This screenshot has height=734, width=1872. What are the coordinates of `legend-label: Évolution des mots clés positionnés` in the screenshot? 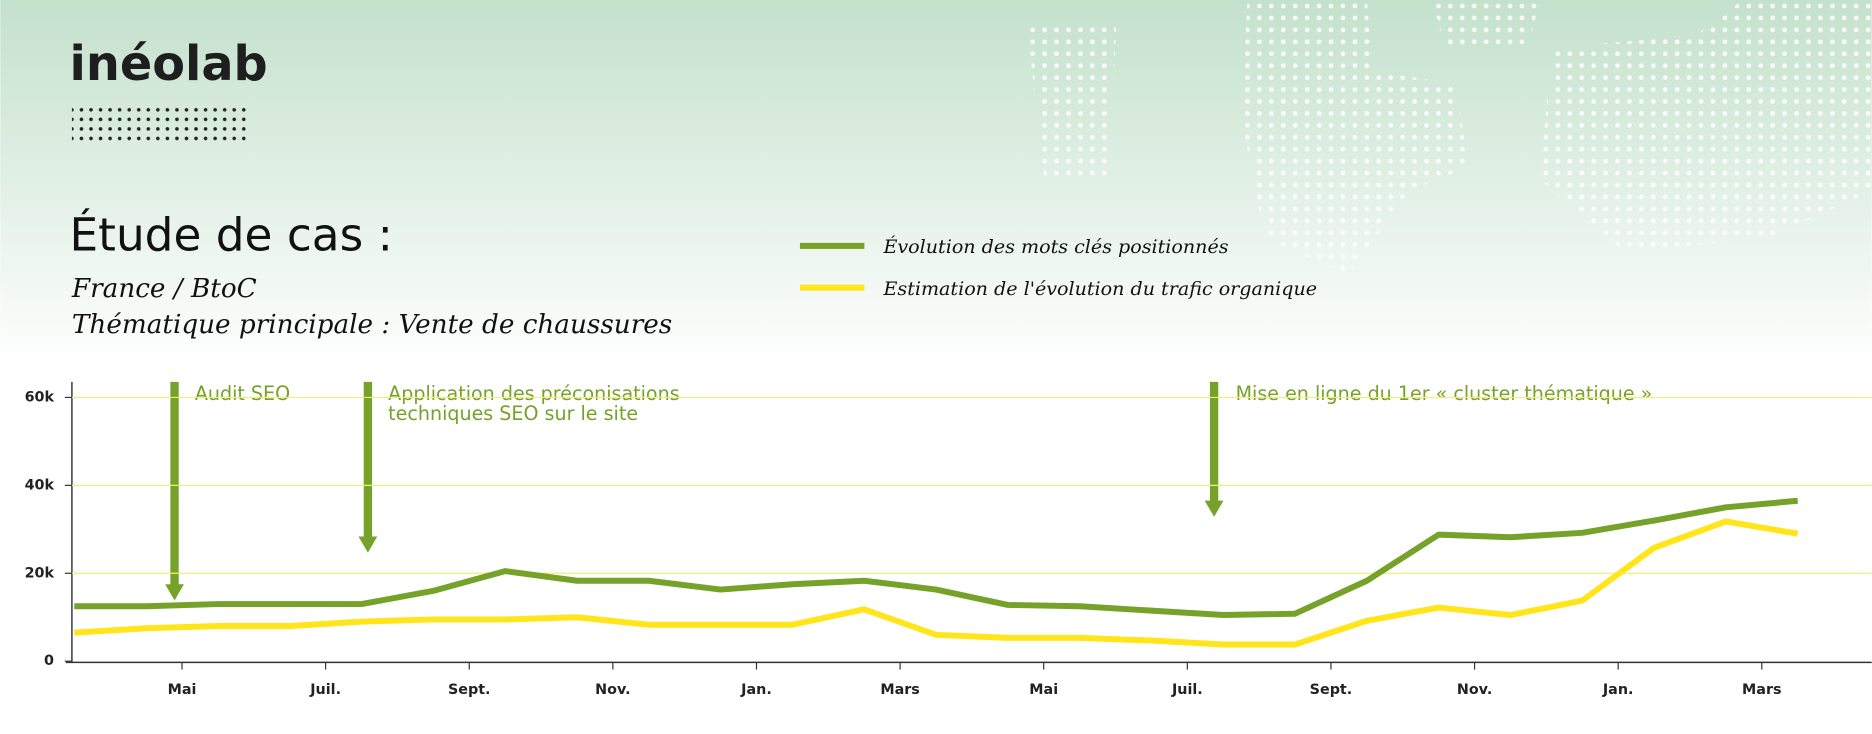 It's located at (1055, 246).